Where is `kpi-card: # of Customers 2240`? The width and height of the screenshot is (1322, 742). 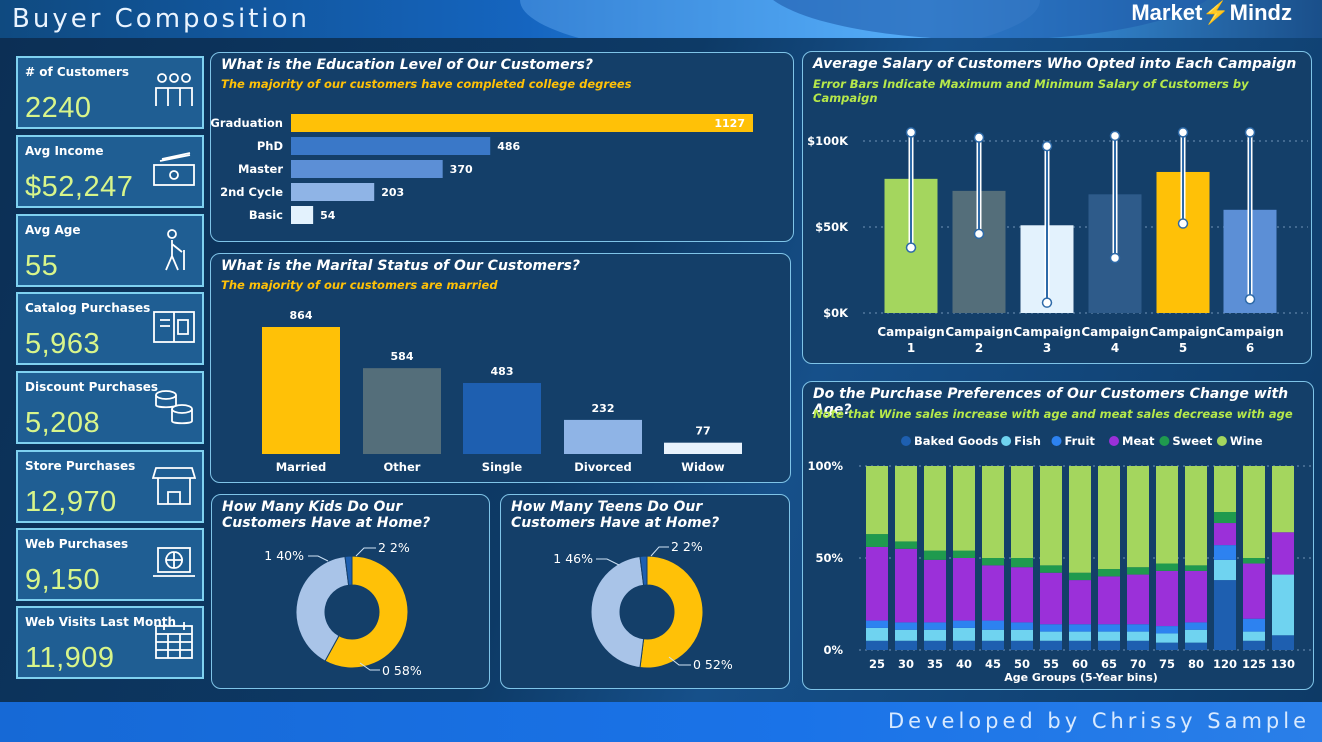
kpi-card: # of Customers 2240 is located at coordinates (110, 92).